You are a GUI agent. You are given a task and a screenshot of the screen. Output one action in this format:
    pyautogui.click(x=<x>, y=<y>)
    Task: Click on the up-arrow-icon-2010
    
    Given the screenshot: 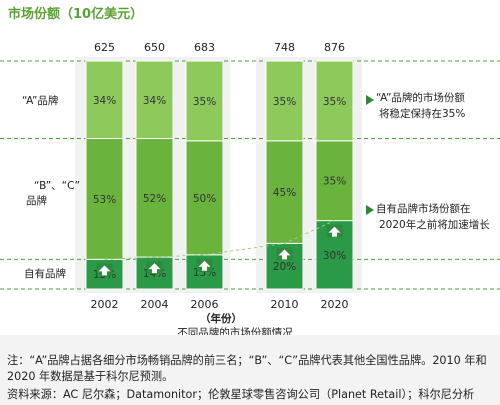 What is the action you would take?
    pyautogui.click(x=284, y=254)
    